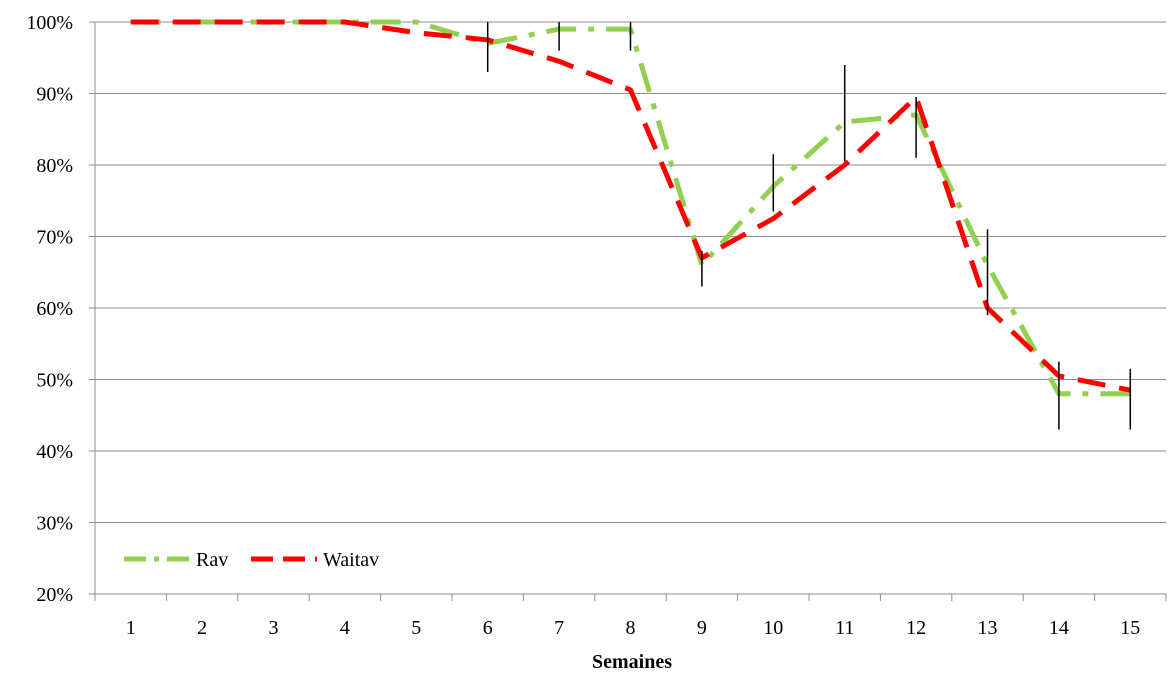 The height and width of the screenshot is (675, 1168). What do you see at coordinates (559, 628) in the screenshot?
I see `x-tick-label: 7` at bounding box center [559, 628].